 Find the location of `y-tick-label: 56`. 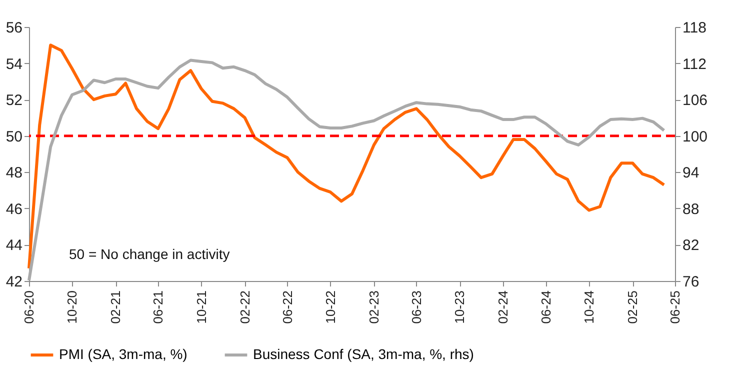

y-tick-label: 56 is located at coordinates (14, 28).